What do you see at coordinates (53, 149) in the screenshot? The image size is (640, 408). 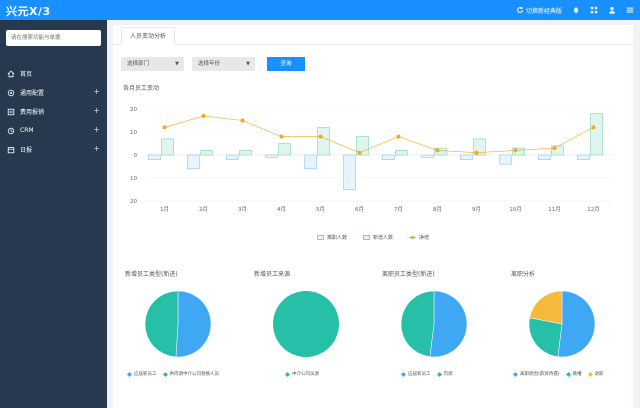 I see `sidebar-item-daily-report: 日报 +` at bounding box center [53, 149].